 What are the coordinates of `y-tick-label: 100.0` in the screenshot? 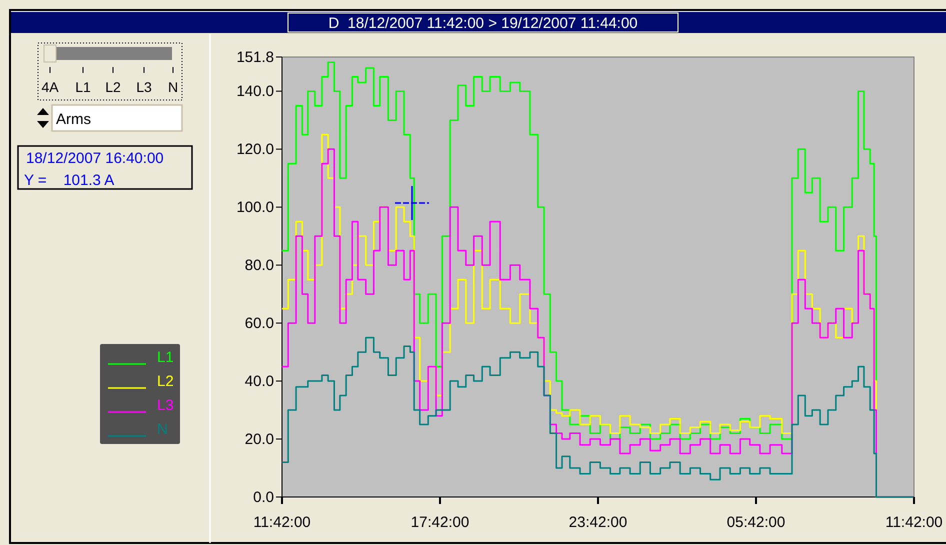 It's located at (255, 207).